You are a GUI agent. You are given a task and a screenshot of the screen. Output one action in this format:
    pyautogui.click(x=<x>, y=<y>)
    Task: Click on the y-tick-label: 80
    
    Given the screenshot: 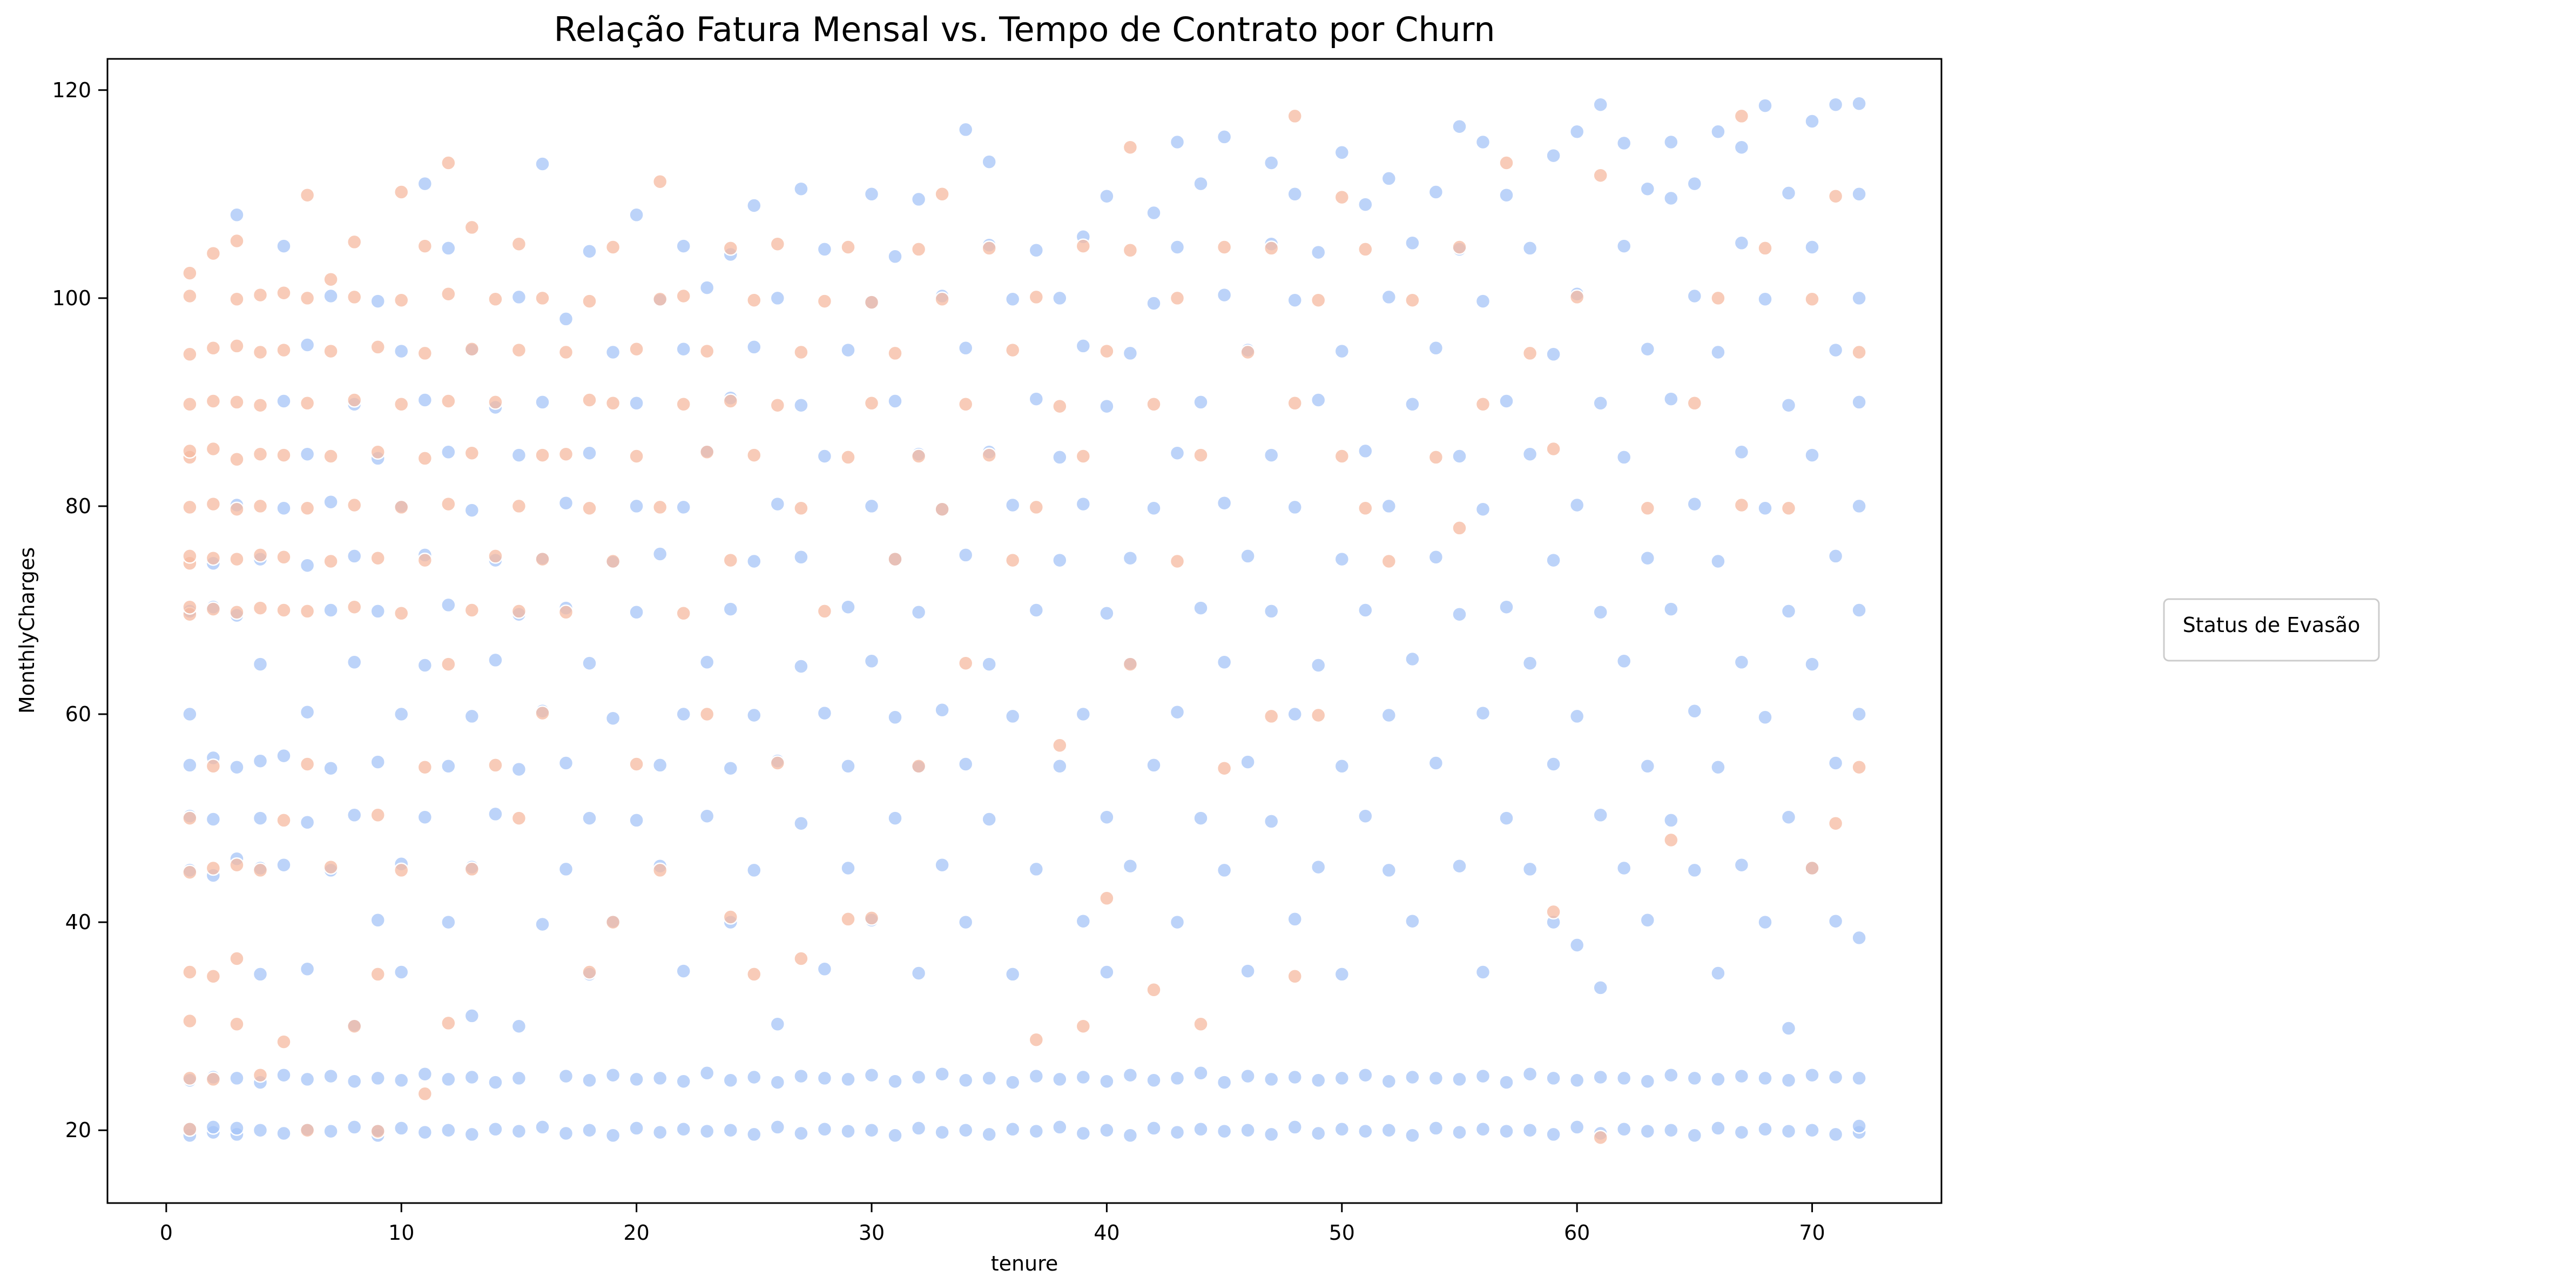 What is the action you would take?
    pyautogui.click(x=78, y=506)
    